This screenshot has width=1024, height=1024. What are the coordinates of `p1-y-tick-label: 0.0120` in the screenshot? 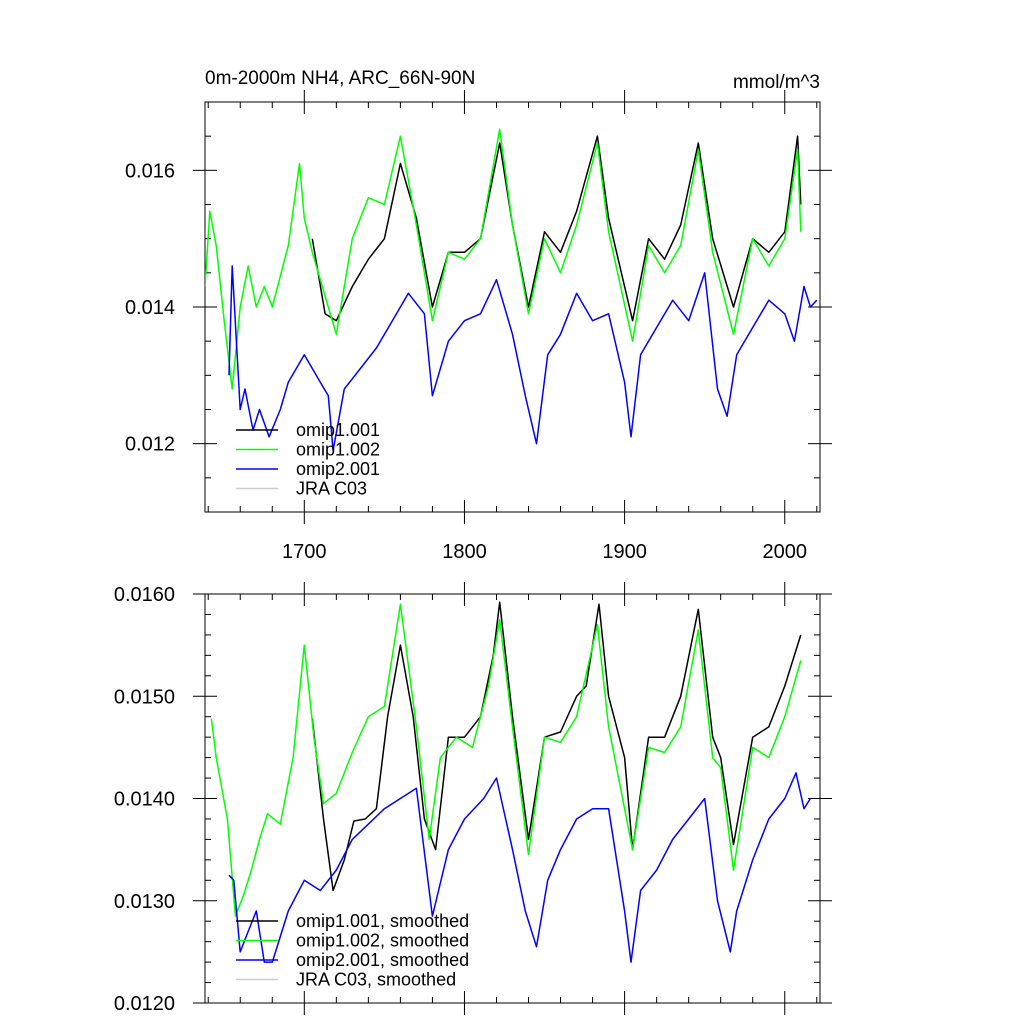 It's located at (144, 1004).